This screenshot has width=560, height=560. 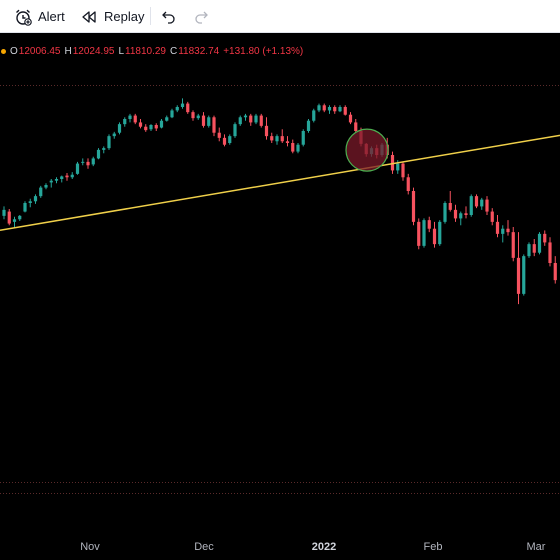 What do you see at coordinates (93, 51) in the screenshot?
I see `high-value: 12024.95` at bounding box center [93, 51].